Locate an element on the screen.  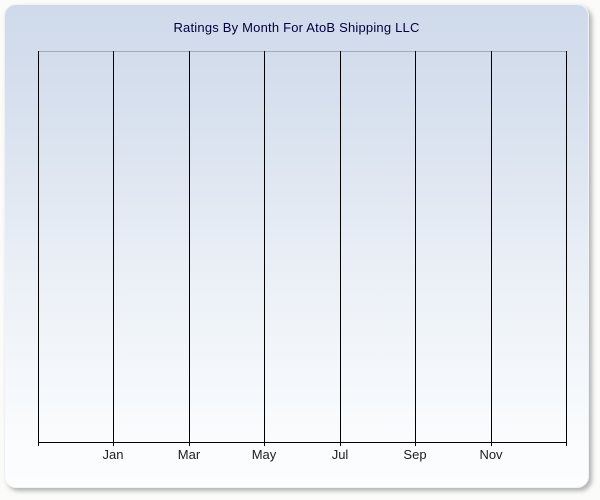
x-tick-label: Nov is located at coordinates (491, 454).